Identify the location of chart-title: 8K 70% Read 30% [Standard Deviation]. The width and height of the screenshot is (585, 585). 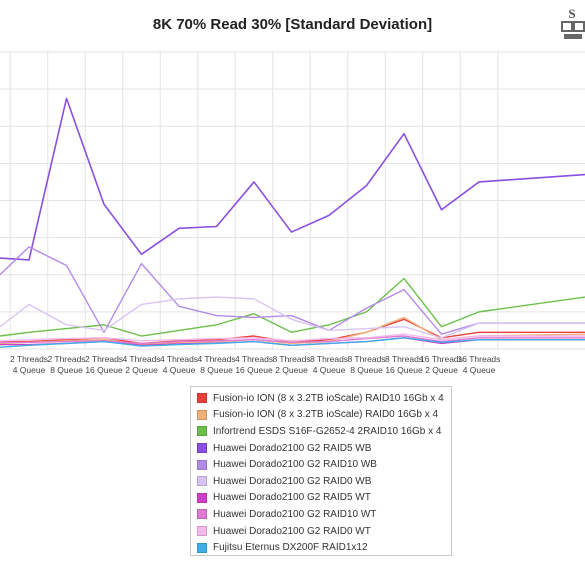
(292, 24).